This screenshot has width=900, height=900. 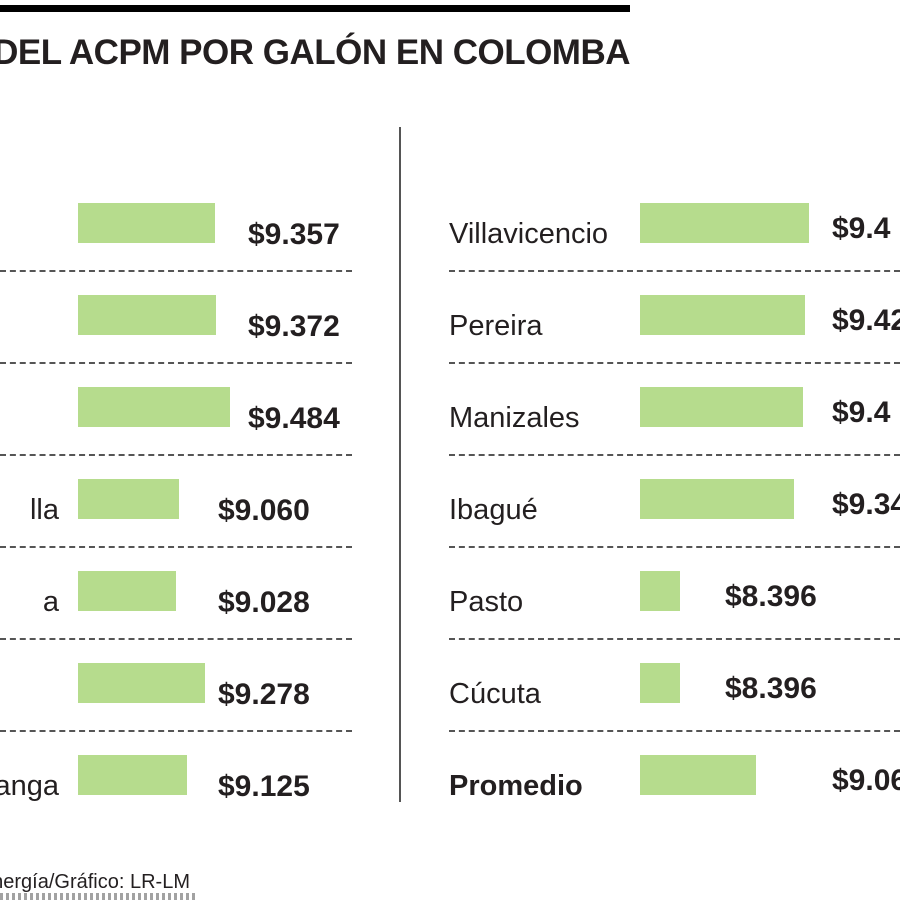 What do you see at coordinates (400, 464) in the screenshot?
I see `panel-divider` at bounding box center [400, 464].